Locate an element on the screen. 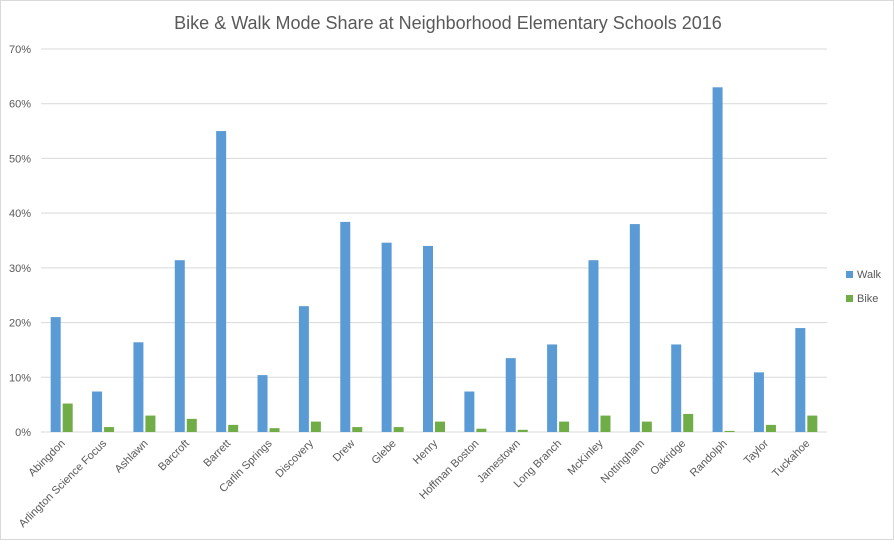 This screenshot has width=894, height=544. x-tick-label: Tuckahoe is located at coordinates (791, 459).